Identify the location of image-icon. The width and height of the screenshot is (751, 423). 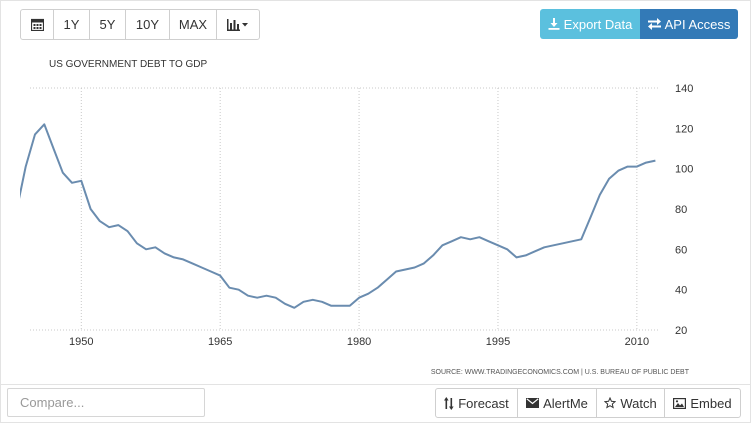
(680, 403).